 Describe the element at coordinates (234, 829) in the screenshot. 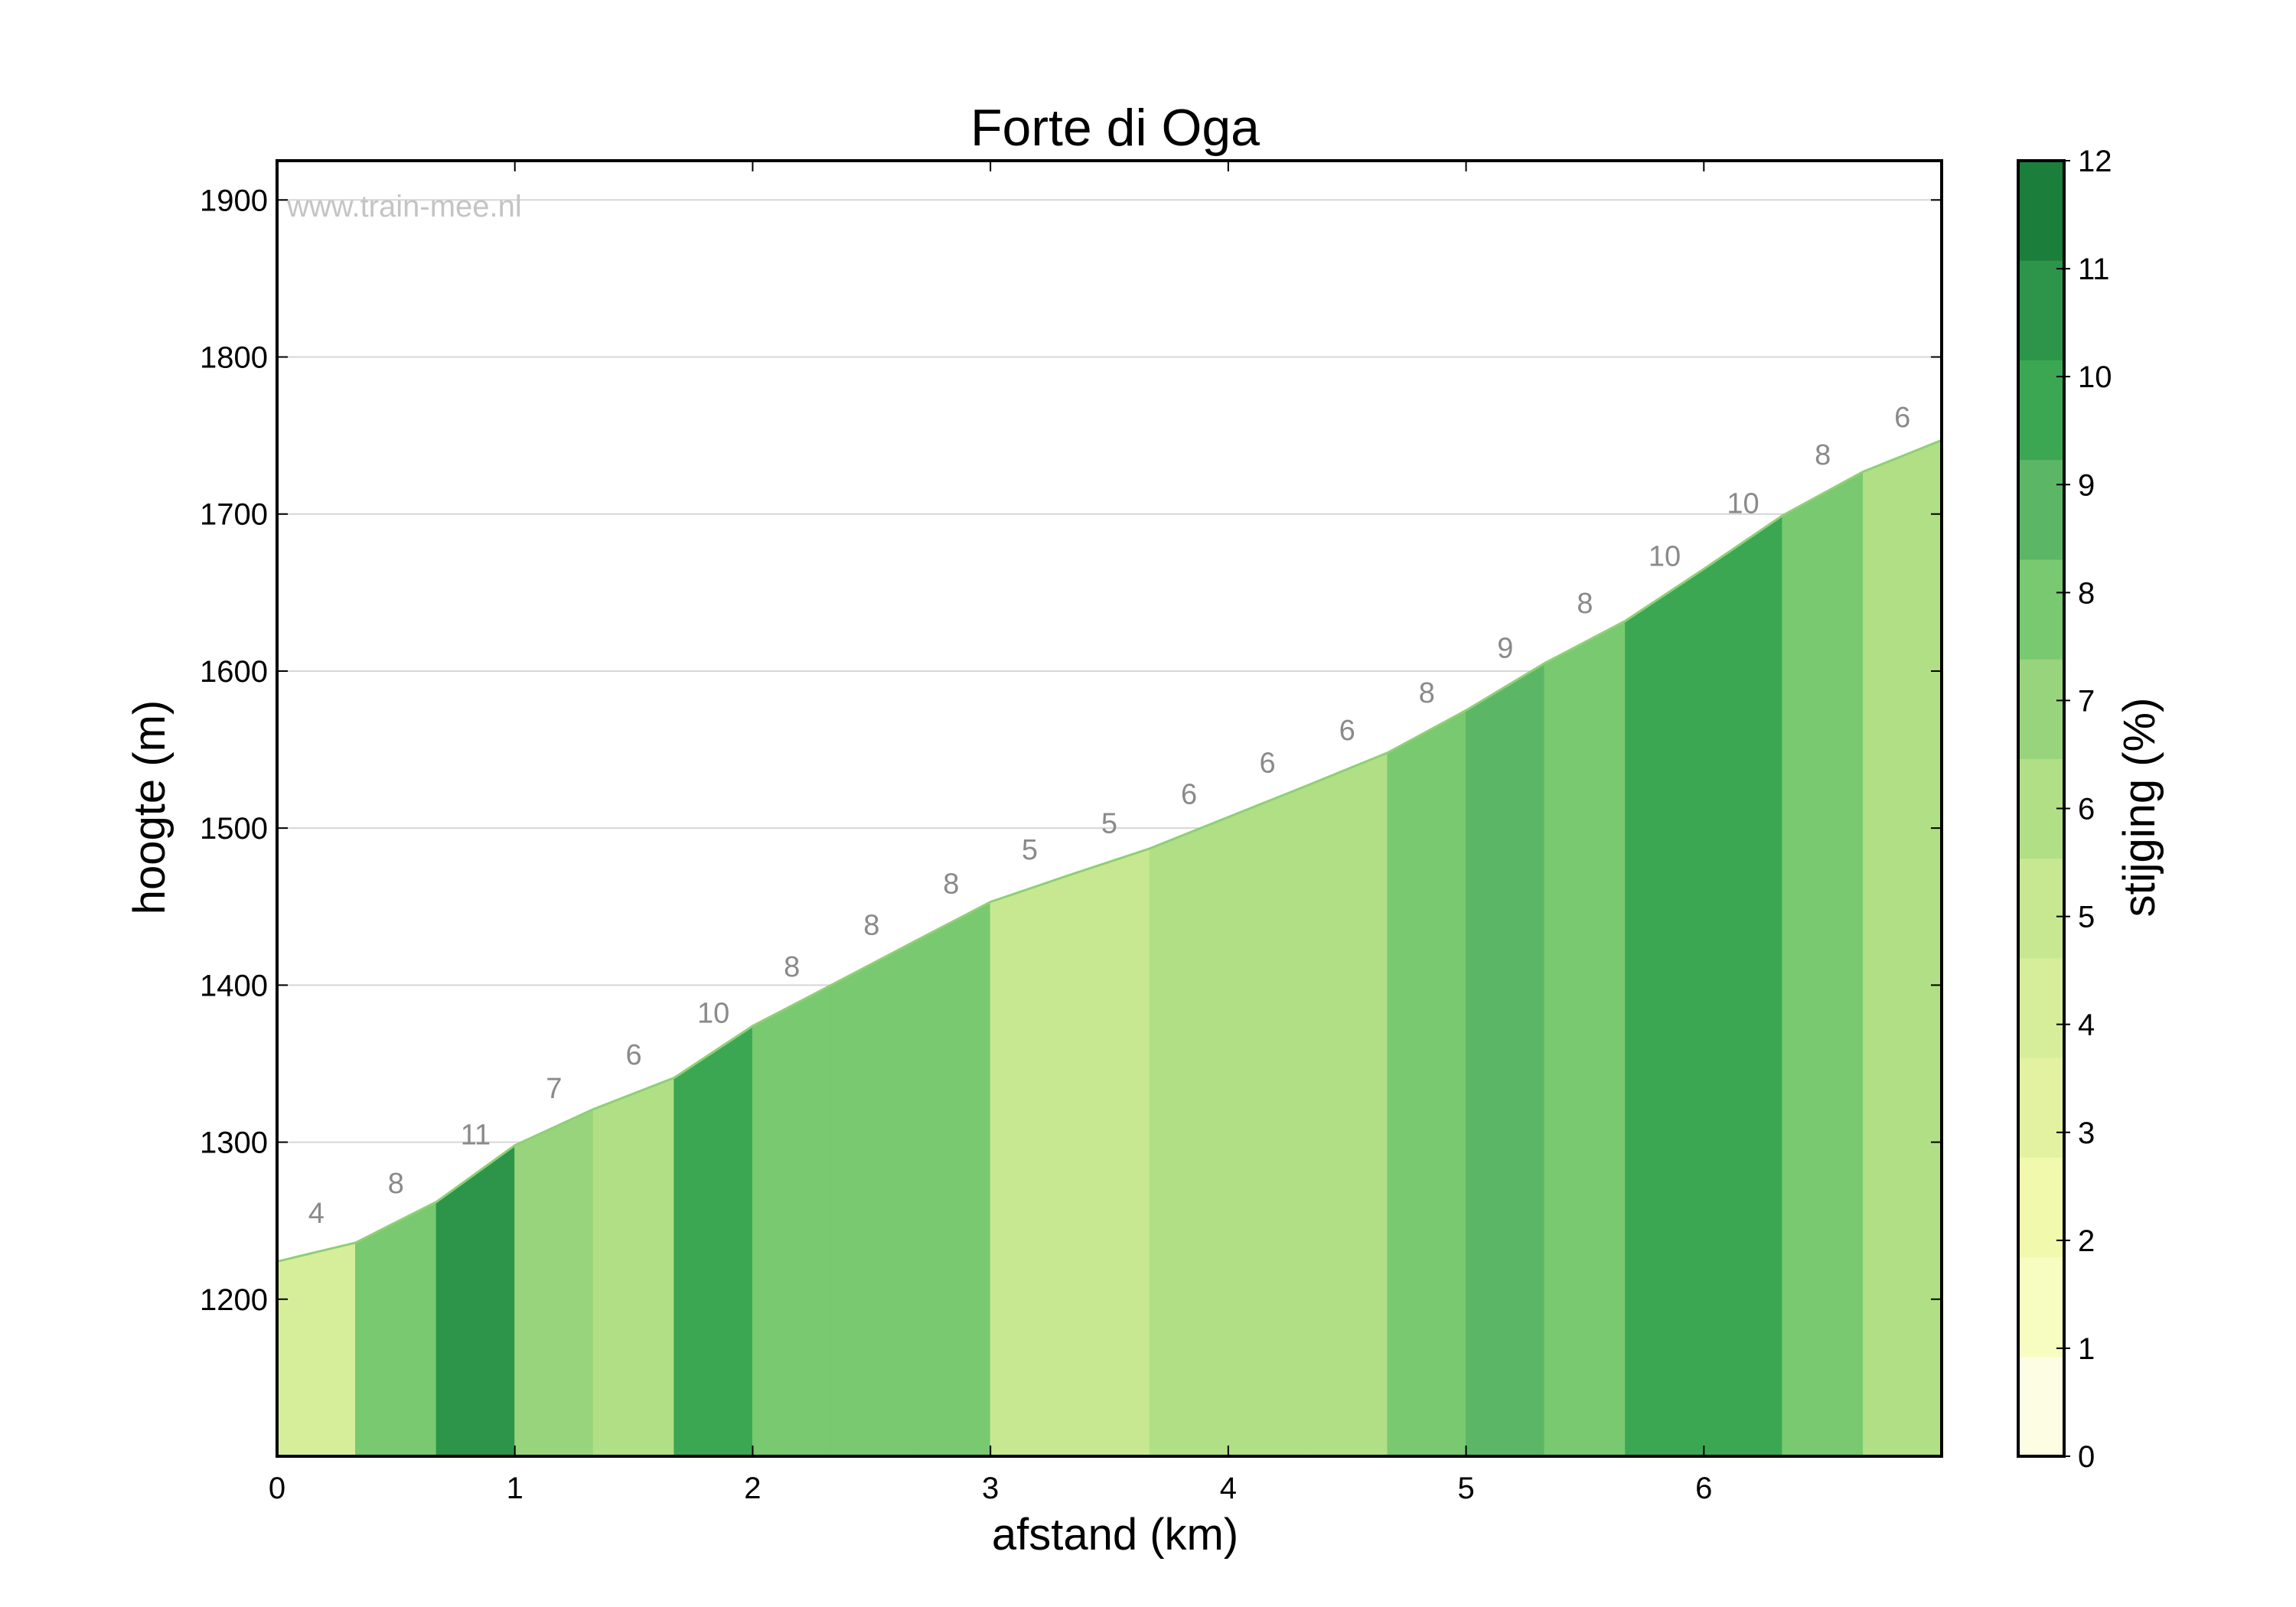

I see `y-tick-label: 1500` at that location.